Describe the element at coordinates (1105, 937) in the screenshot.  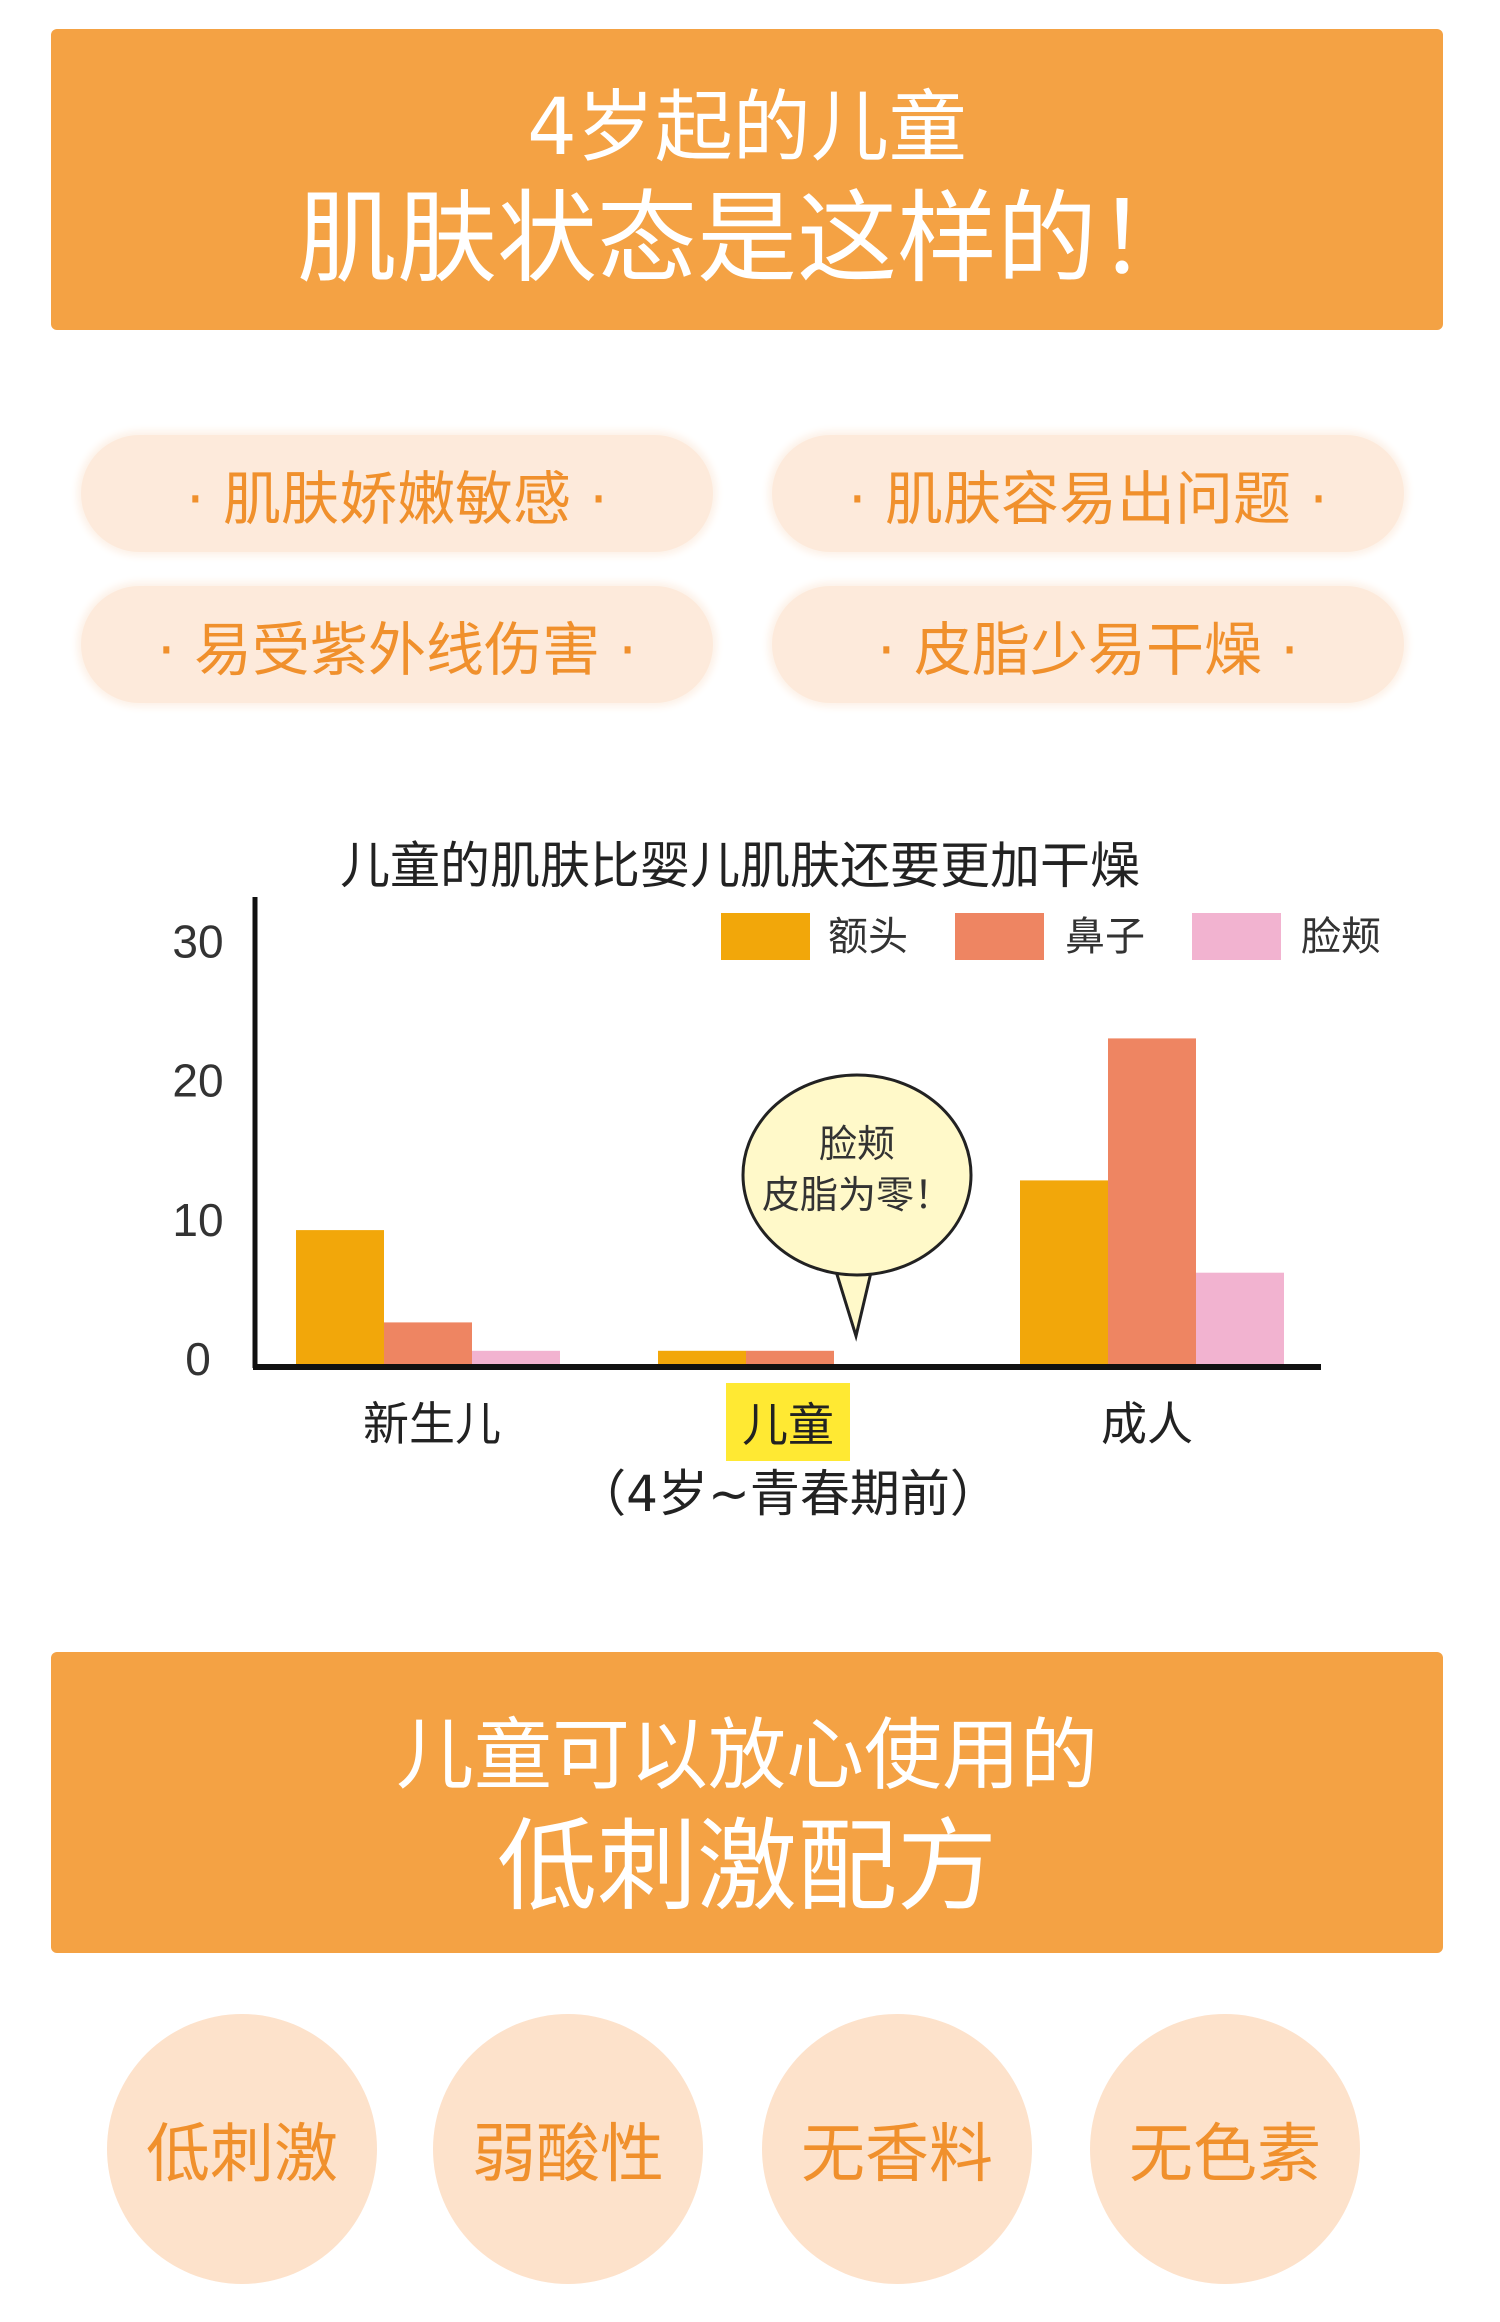
I see `legend-label: 鼻子` at that location.